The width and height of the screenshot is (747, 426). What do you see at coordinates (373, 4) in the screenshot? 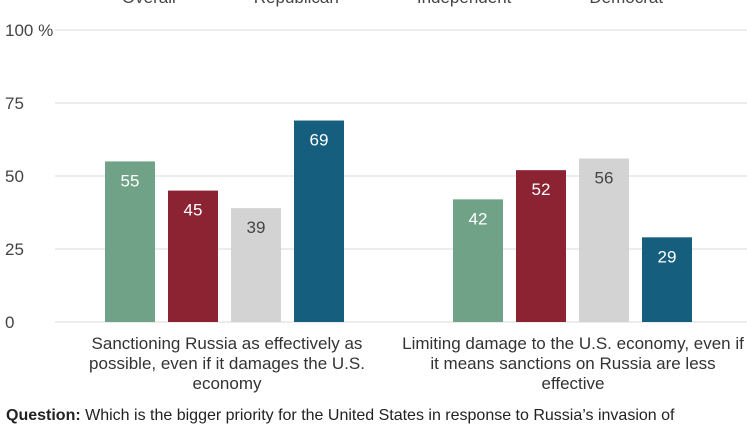
I see `legend: Overall Republican Independent Democrat` at bounding box center [373, 4].